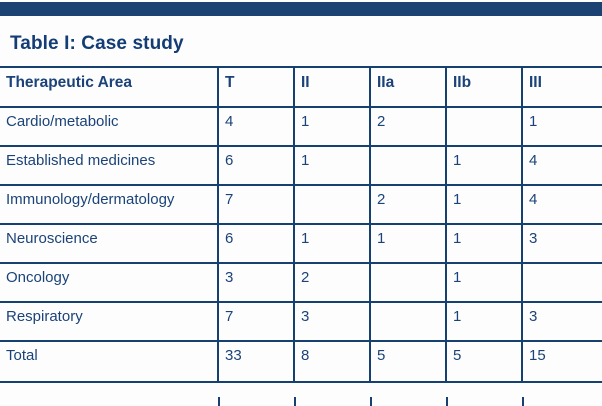 The height and width of the screenshot is (406, 602). Describe the element at coordinates (256, 361) in the screenshot. I see `cell-t: 33` at that location.